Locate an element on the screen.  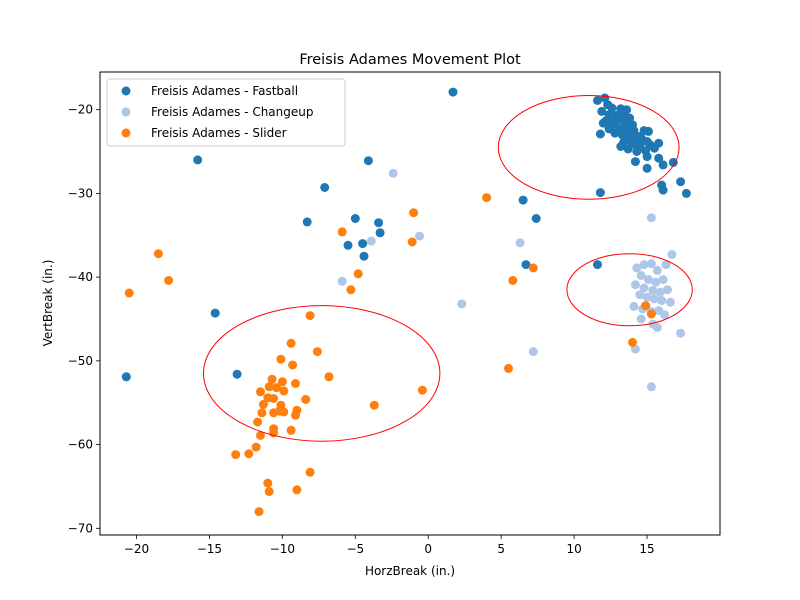
legend-label-fastball: Freisis Adames - Fastball is located at coordinates (224, 91).